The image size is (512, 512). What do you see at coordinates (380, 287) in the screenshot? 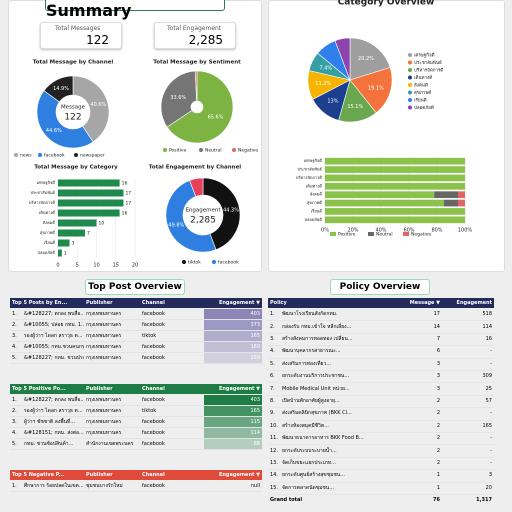
I see `section-title: Policy Overview` at bounding box center [380, 287].